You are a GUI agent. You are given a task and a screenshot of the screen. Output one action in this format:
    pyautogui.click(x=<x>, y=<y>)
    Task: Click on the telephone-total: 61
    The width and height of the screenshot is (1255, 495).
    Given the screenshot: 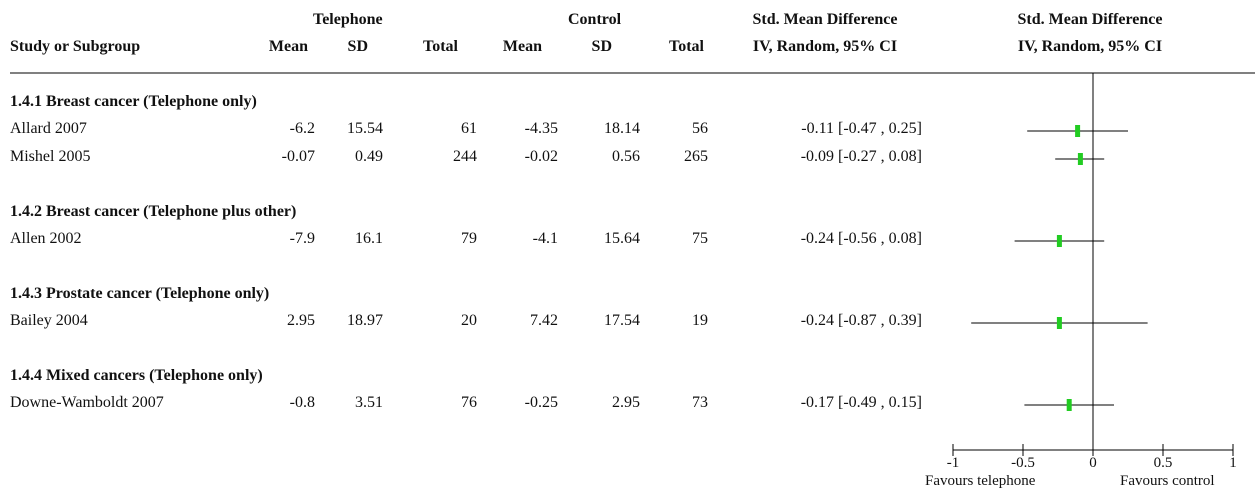 What is the action you would take?
    pyautogui.click(x=469, y=128)
    